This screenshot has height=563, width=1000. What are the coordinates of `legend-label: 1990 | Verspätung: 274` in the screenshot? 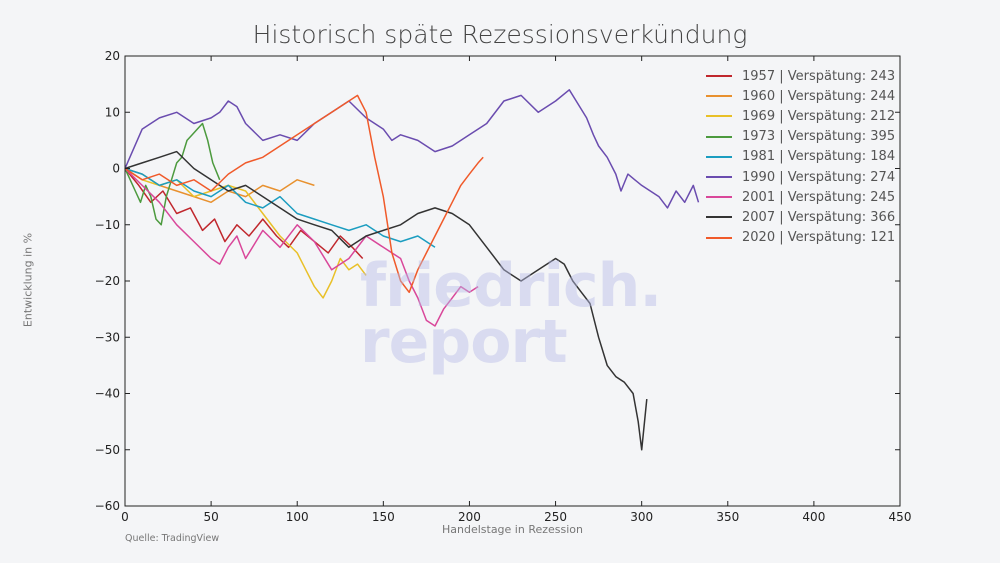 It's located at (819, 177).